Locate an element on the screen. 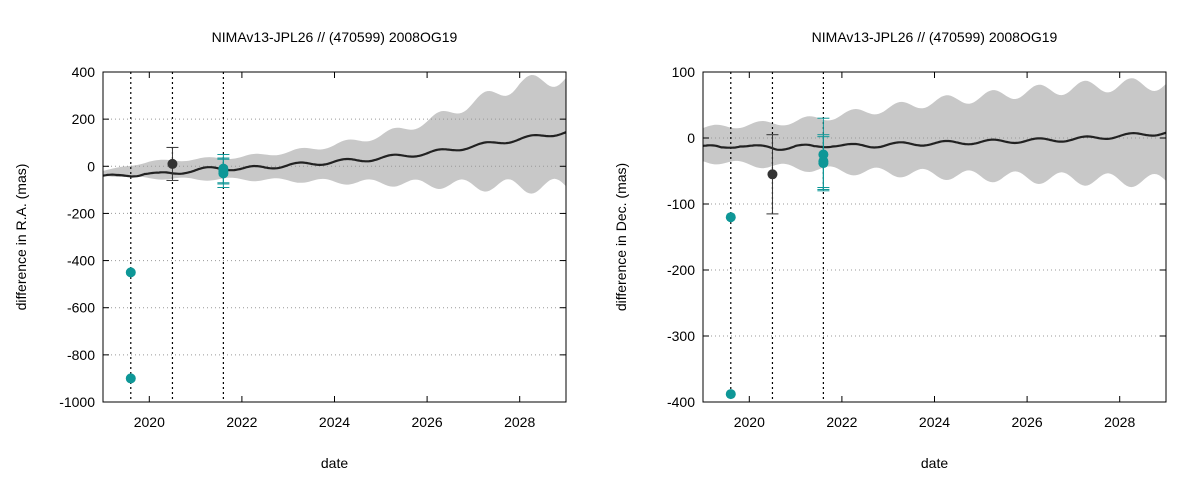 Image resolution: width=1200 pixels, height=480 pixels. y-tick-label: -800 is located at coordinates (81, 355).